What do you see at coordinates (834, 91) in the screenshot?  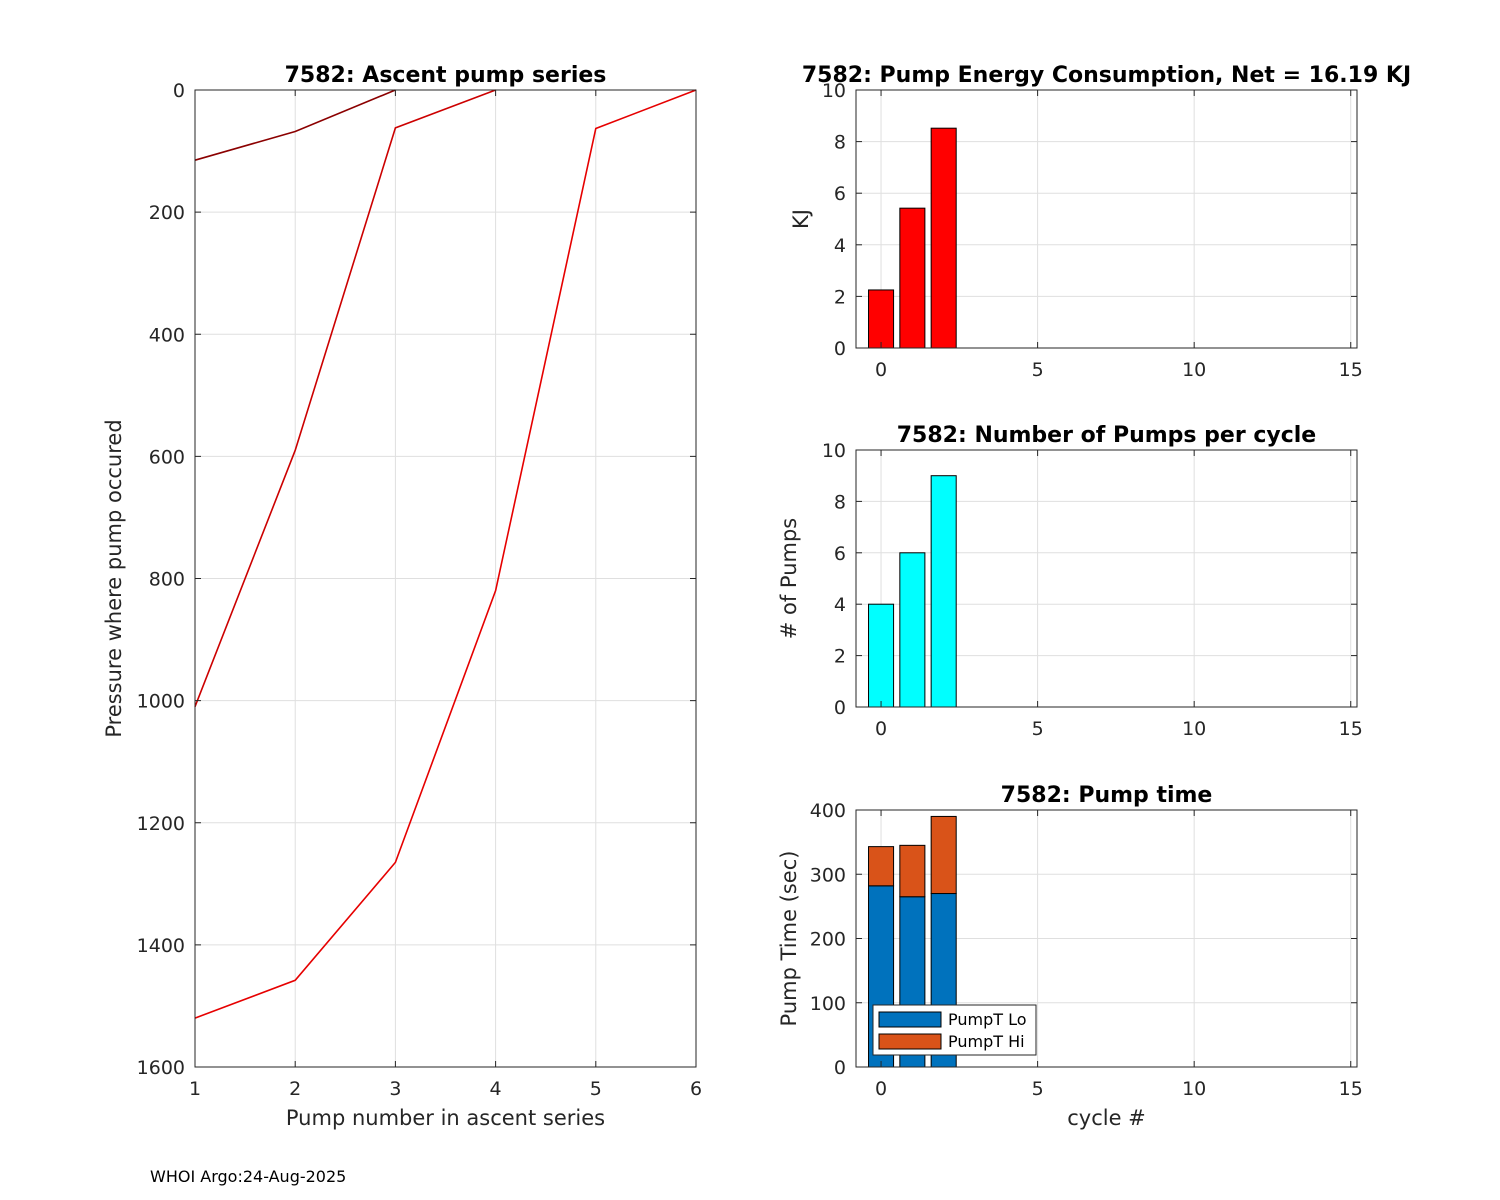 I see `chart-1-y-tick-label-5: 10` at bounding box center [834, 91].